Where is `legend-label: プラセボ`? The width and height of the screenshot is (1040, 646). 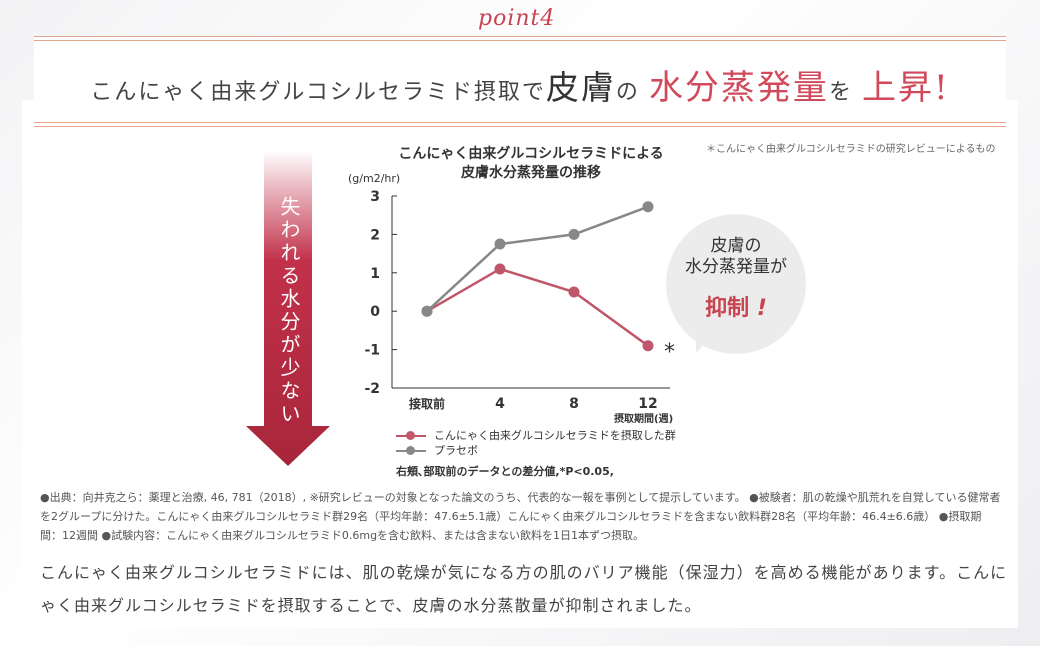 legend-label: プラセボ is located at coordinates (456, 450).